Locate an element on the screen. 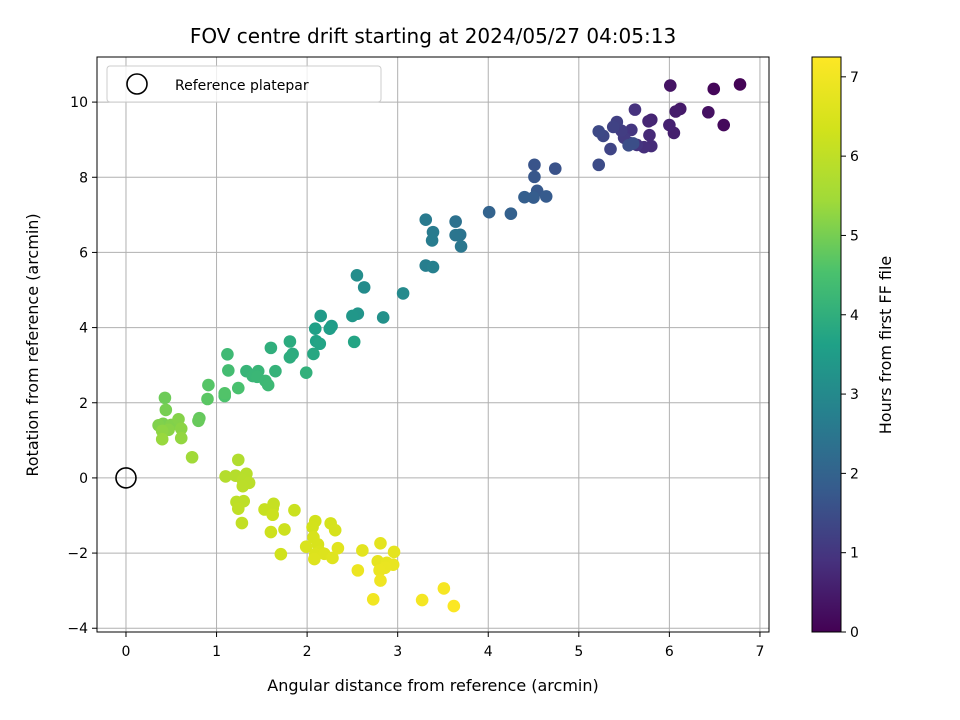 Image resolution: width=960 pixels, height=720 pixels. y-tick-label: 2 is located at coordinates (83, 404).